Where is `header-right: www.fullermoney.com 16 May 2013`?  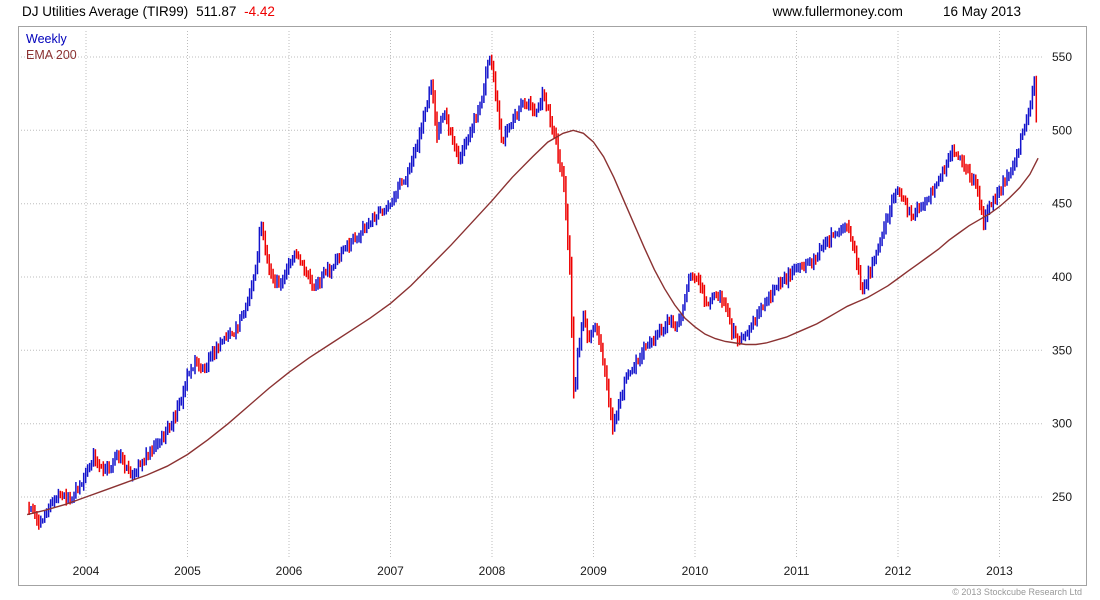 header-right: www.fullermoney.com 16 May 2013 is located at coordinates (897, 11).